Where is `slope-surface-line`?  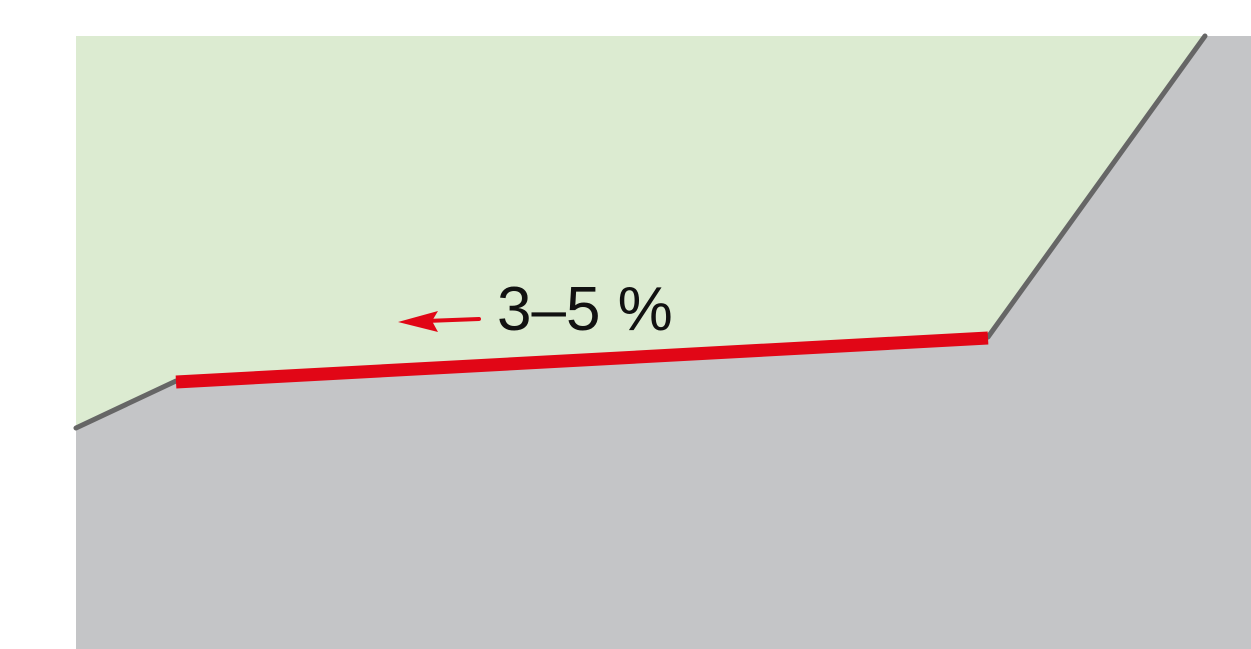 slope-surface-line is located at coordinates (582, 360).